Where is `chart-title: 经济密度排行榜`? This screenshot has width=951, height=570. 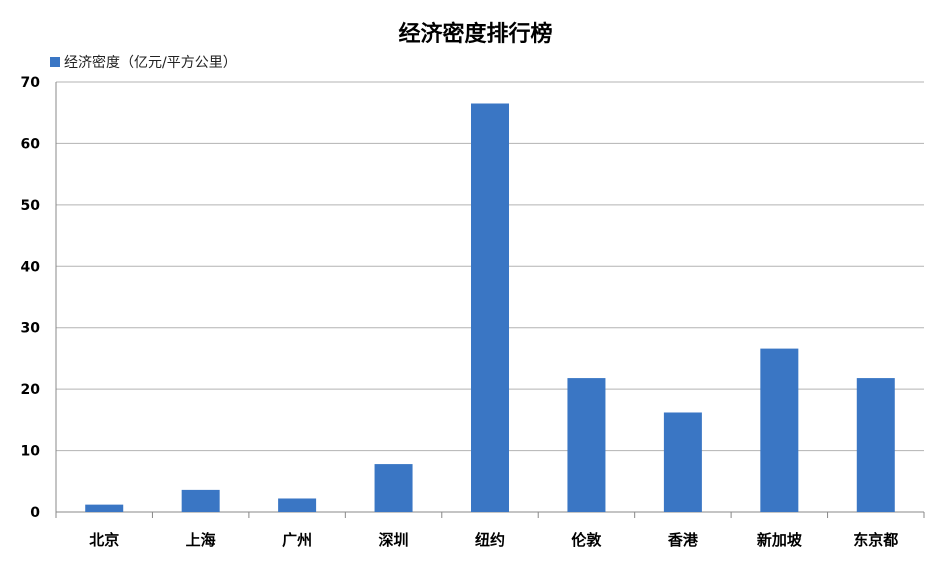 chart-title: 经济密度排行榜 is located at coordinates (475, 34).